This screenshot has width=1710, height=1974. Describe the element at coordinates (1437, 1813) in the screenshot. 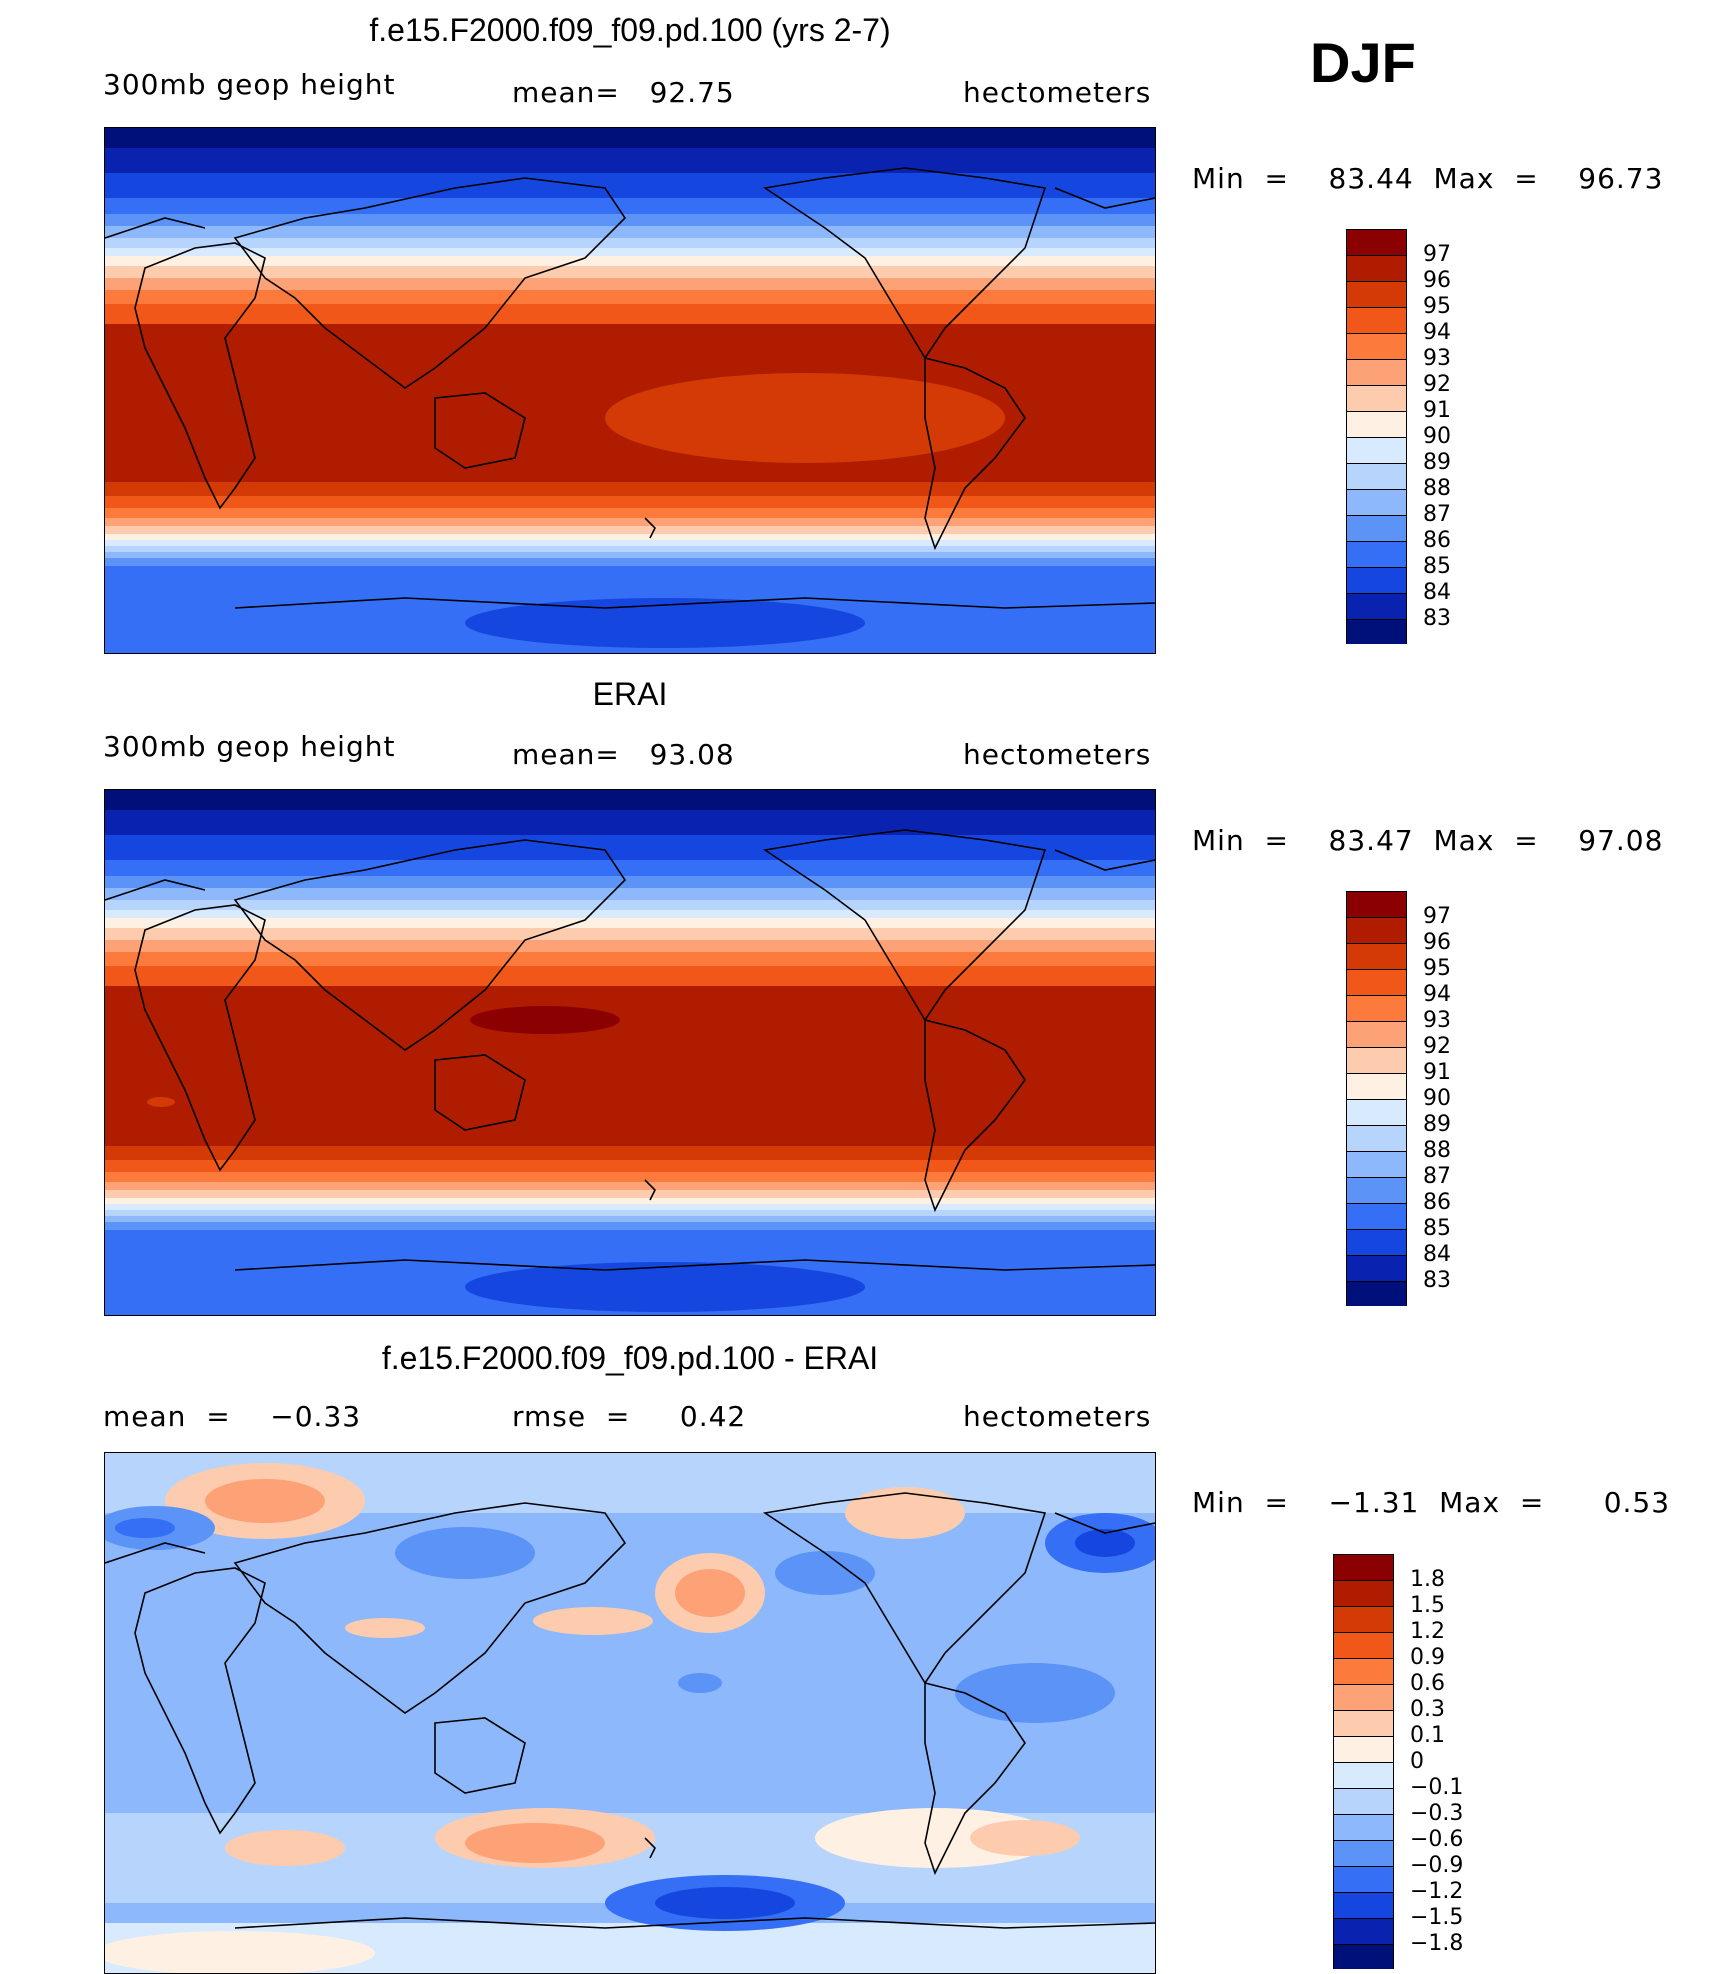

I see `colorbar-label: −0.3` at that location.